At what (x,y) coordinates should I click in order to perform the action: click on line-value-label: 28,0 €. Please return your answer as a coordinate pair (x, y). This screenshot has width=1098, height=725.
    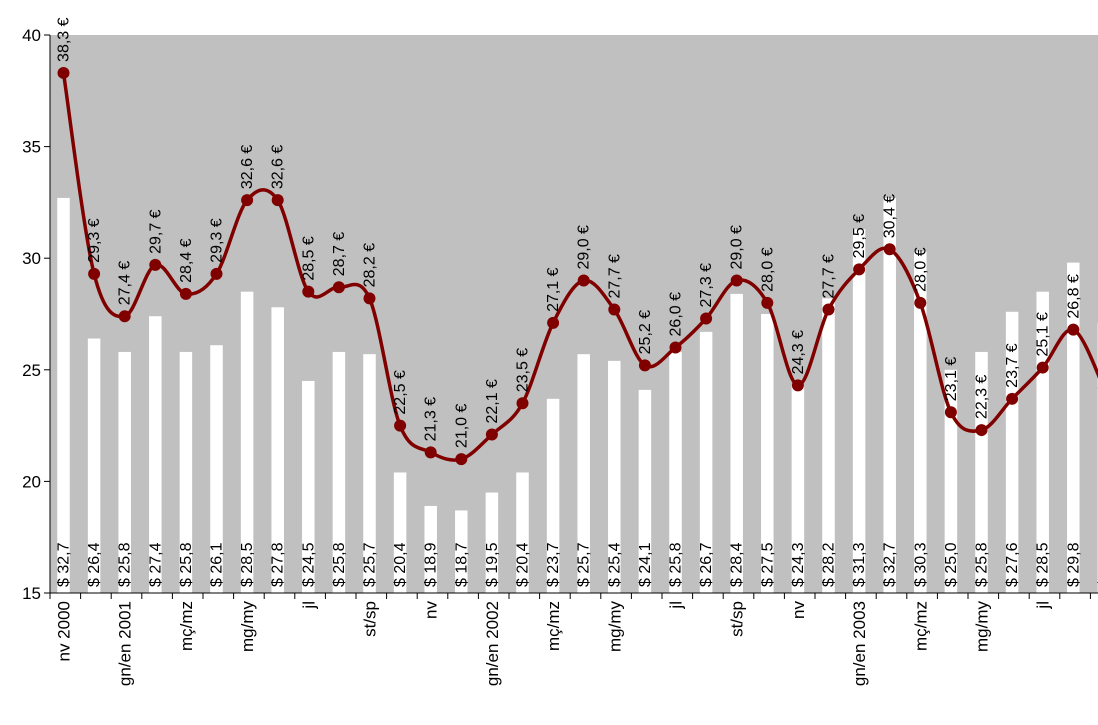
    Looking at the image, I should click on (767, 269).